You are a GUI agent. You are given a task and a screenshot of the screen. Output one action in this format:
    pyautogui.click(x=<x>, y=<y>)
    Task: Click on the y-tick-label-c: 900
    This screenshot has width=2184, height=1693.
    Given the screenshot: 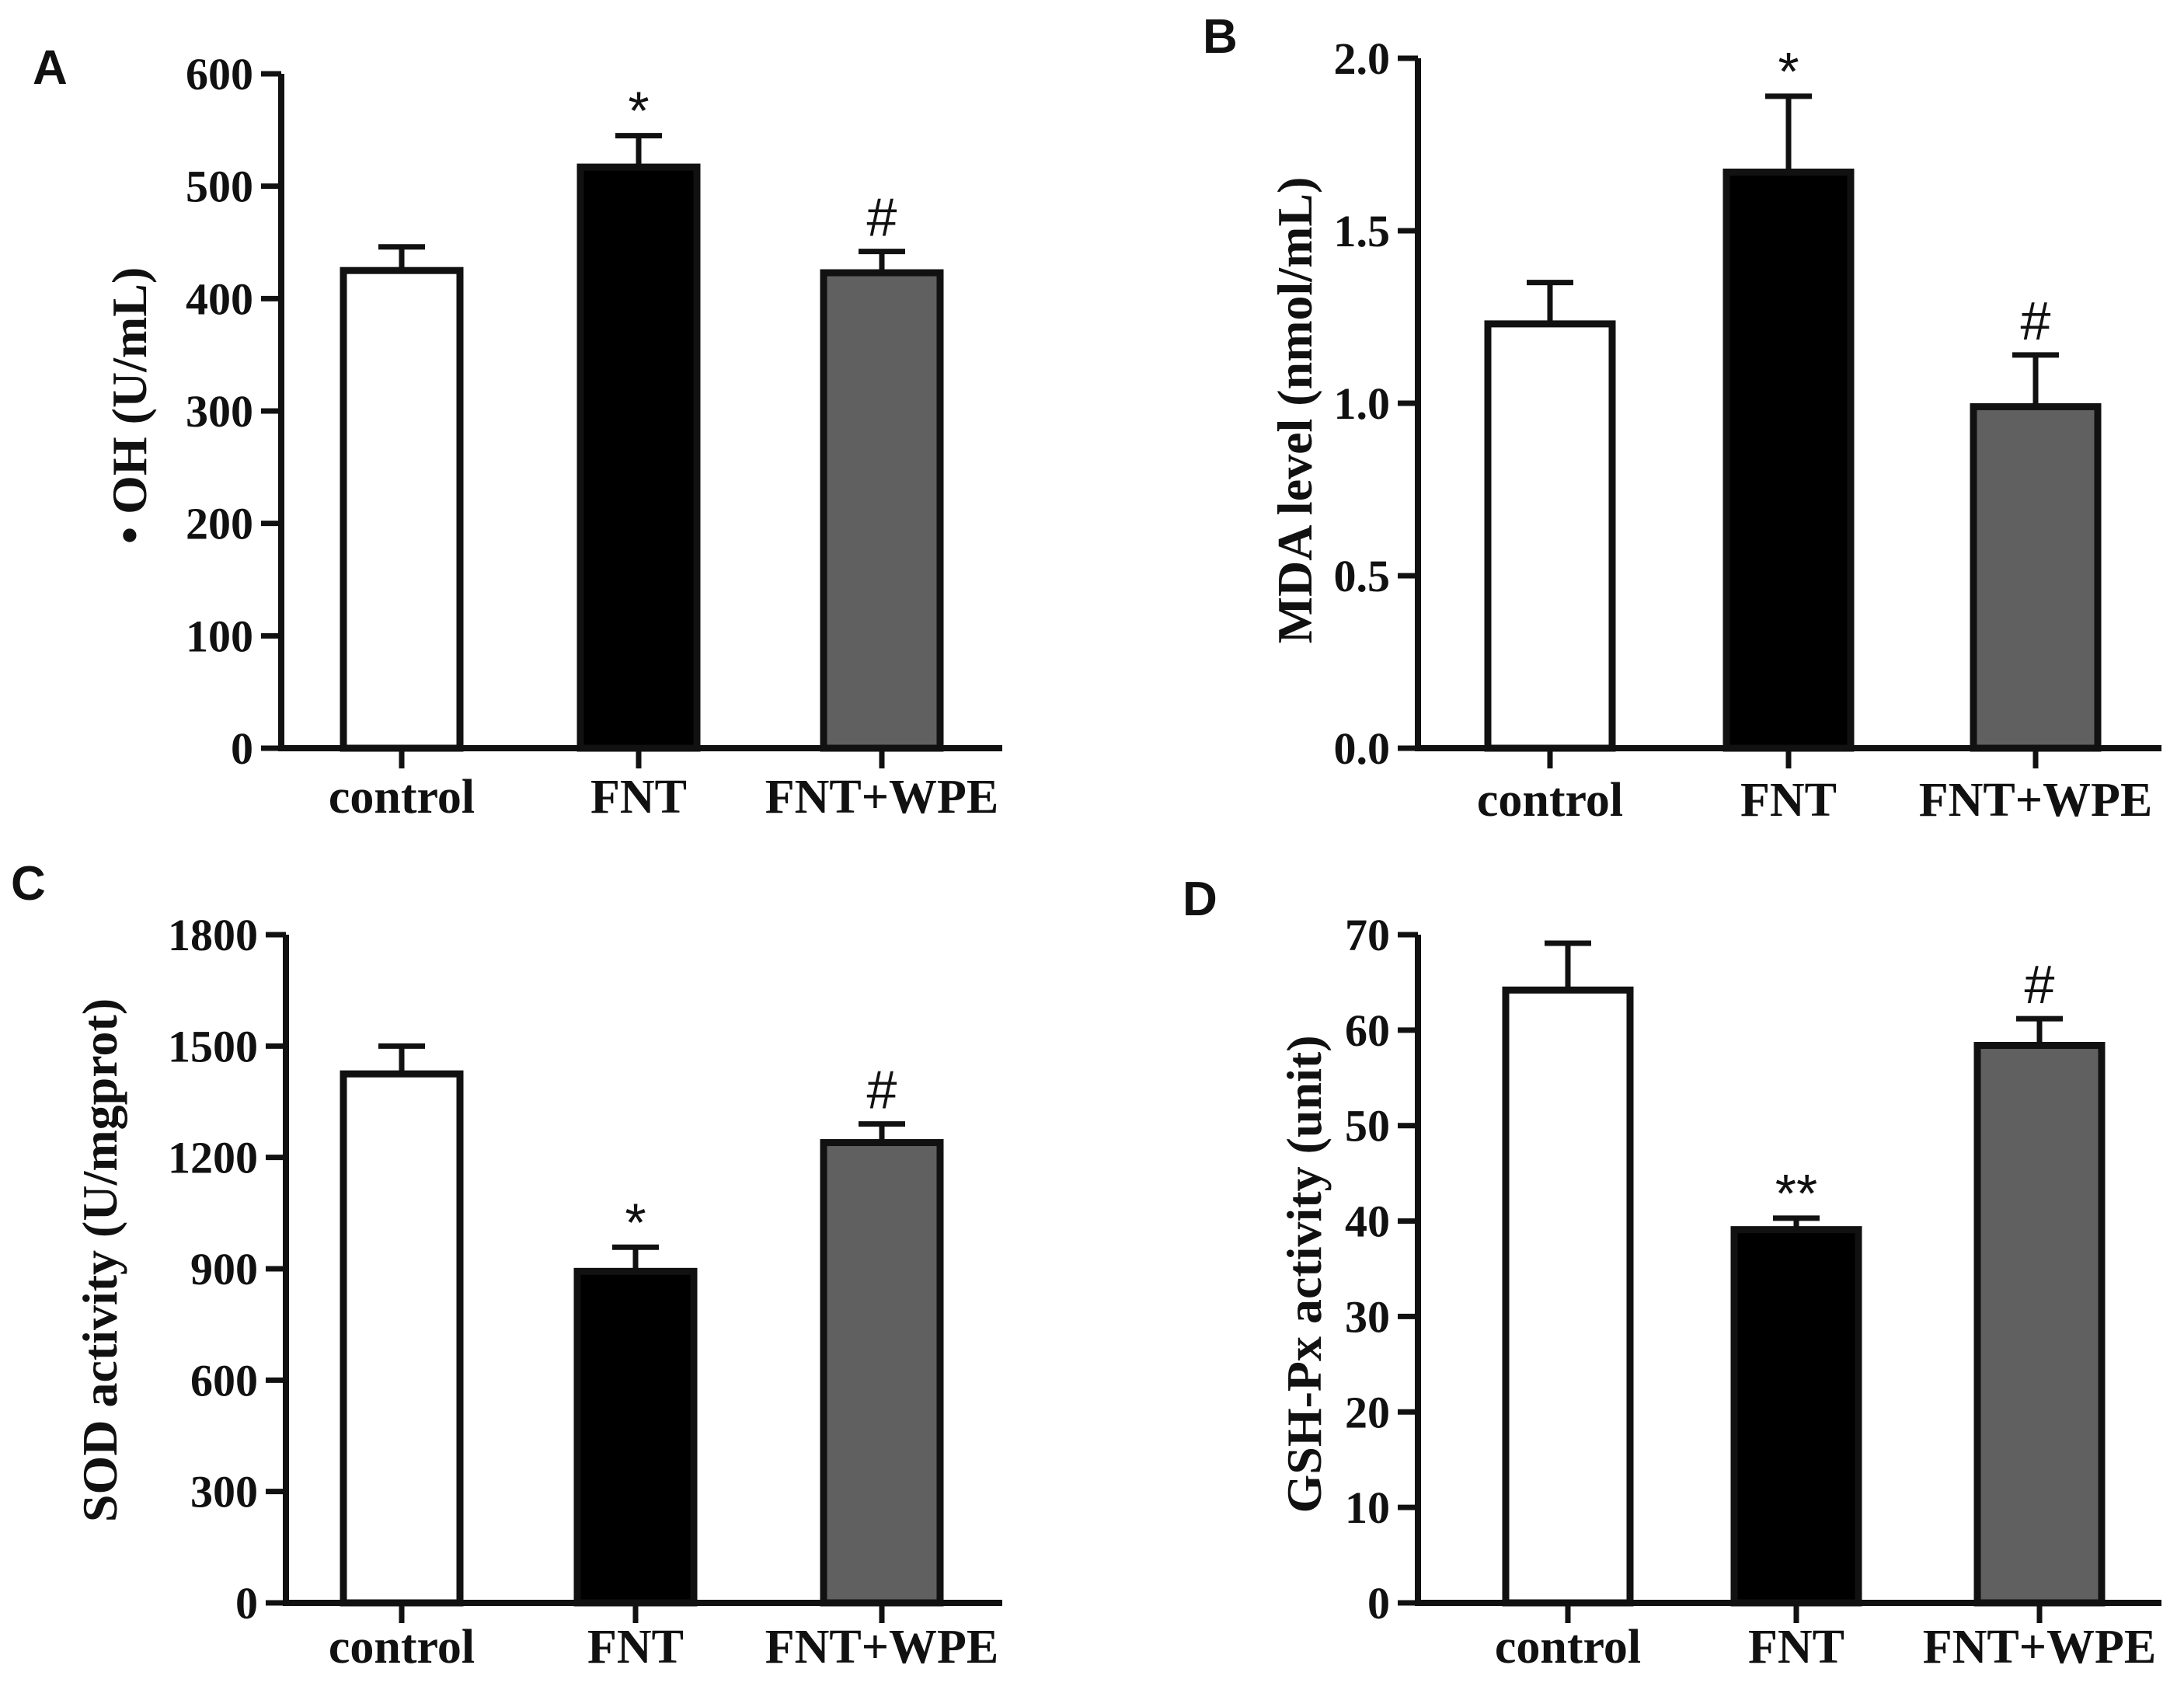 What is the action you would take?
    pyautogui.click(x=224, y=1269)
    